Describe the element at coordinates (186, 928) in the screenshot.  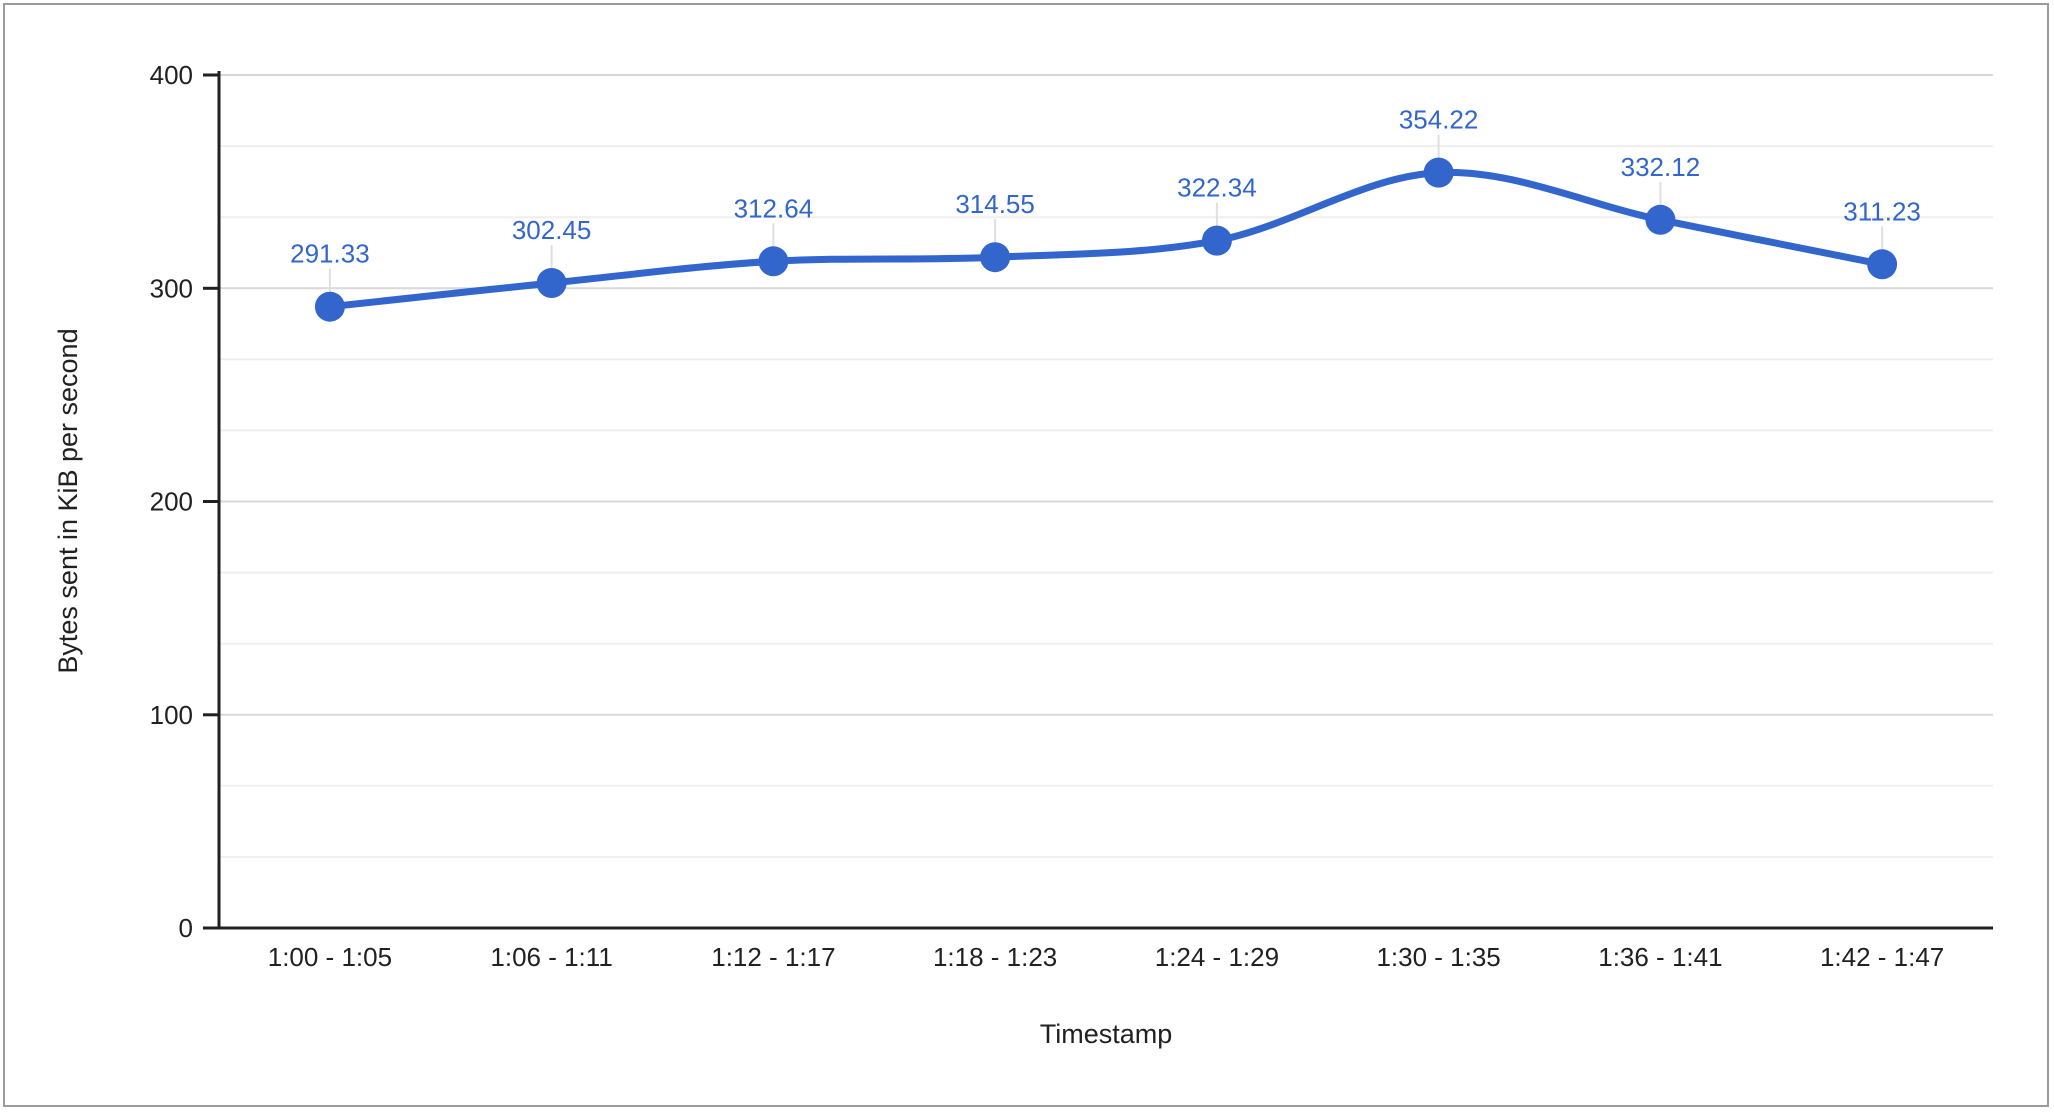
I see `y-axis-tick-label: 0` at that location.